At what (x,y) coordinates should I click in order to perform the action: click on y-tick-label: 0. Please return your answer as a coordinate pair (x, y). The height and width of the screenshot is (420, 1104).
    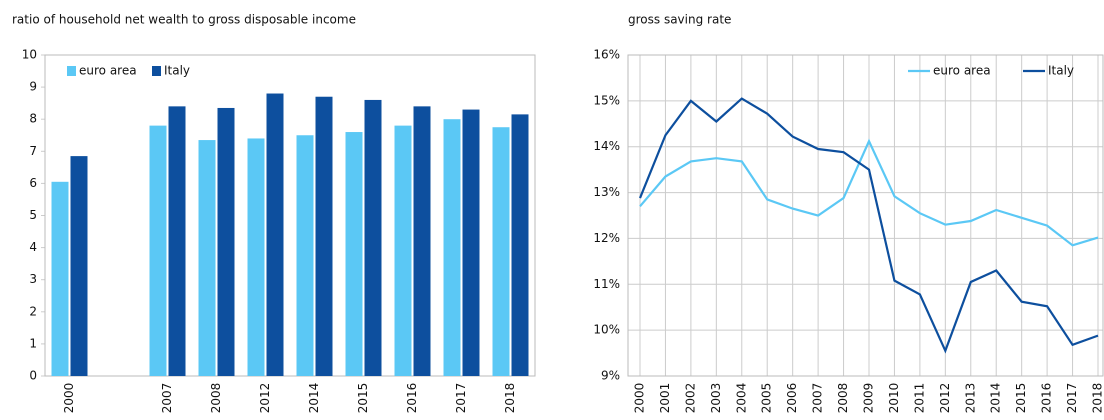
    Looking at the image, I should click on (33, 376).